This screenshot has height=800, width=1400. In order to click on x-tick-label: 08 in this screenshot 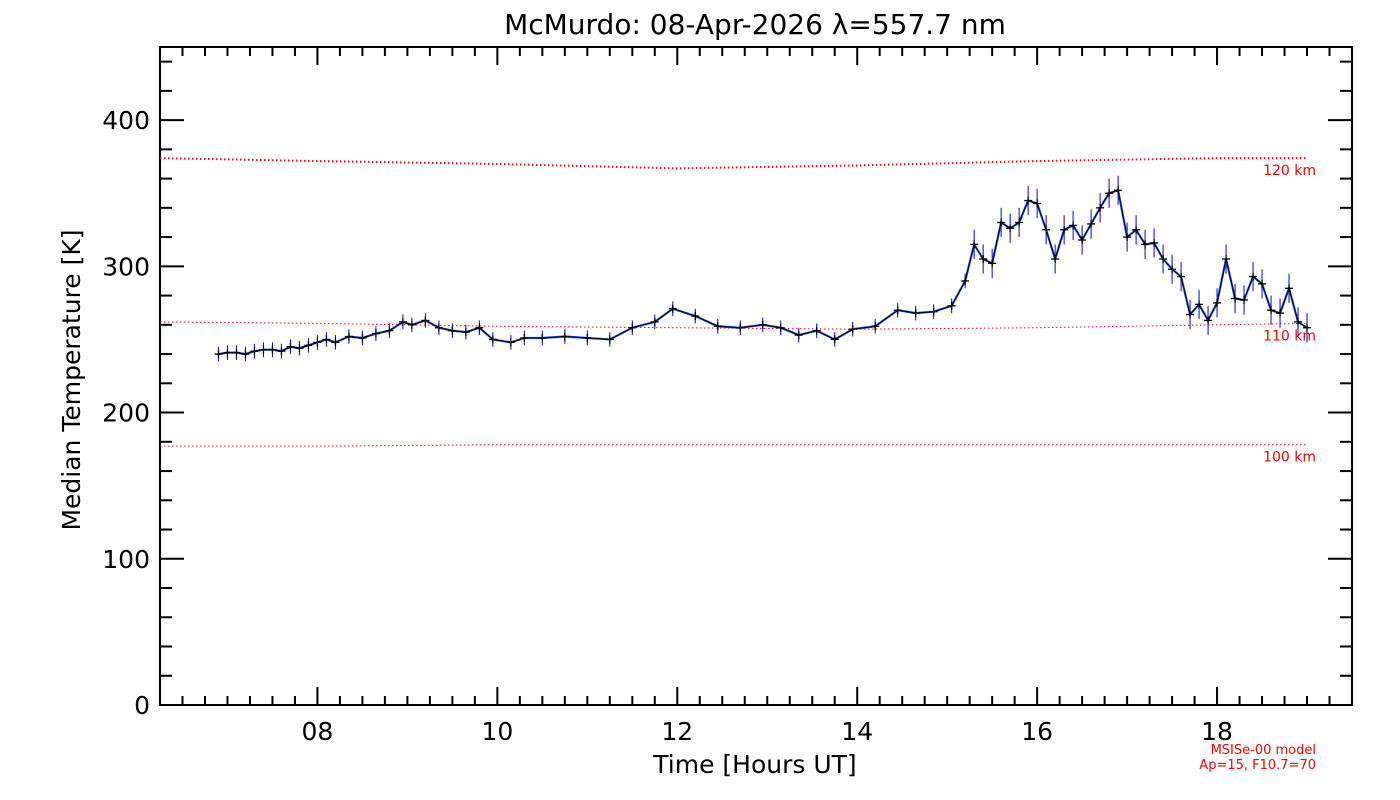, I will do `click(318, 731)`.